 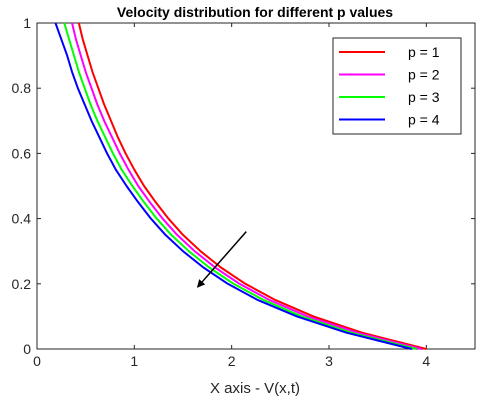 What do you see at coordinates (424, 75) in the screenshot?
I see `legend-label-p2: p = 2` at bounding box center [424, 75].